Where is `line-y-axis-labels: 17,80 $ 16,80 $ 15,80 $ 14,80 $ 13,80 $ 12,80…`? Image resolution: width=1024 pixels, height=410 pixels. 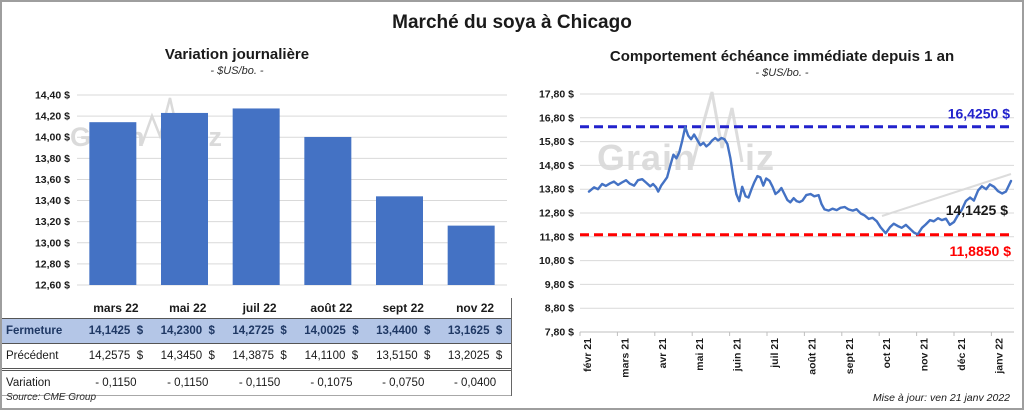
line-y-axis-labels: 17,80 $ 16,80 $ 15,80 $ 14,80 $ 13,80 $ 12,80… is located at coordinates (556, 214).